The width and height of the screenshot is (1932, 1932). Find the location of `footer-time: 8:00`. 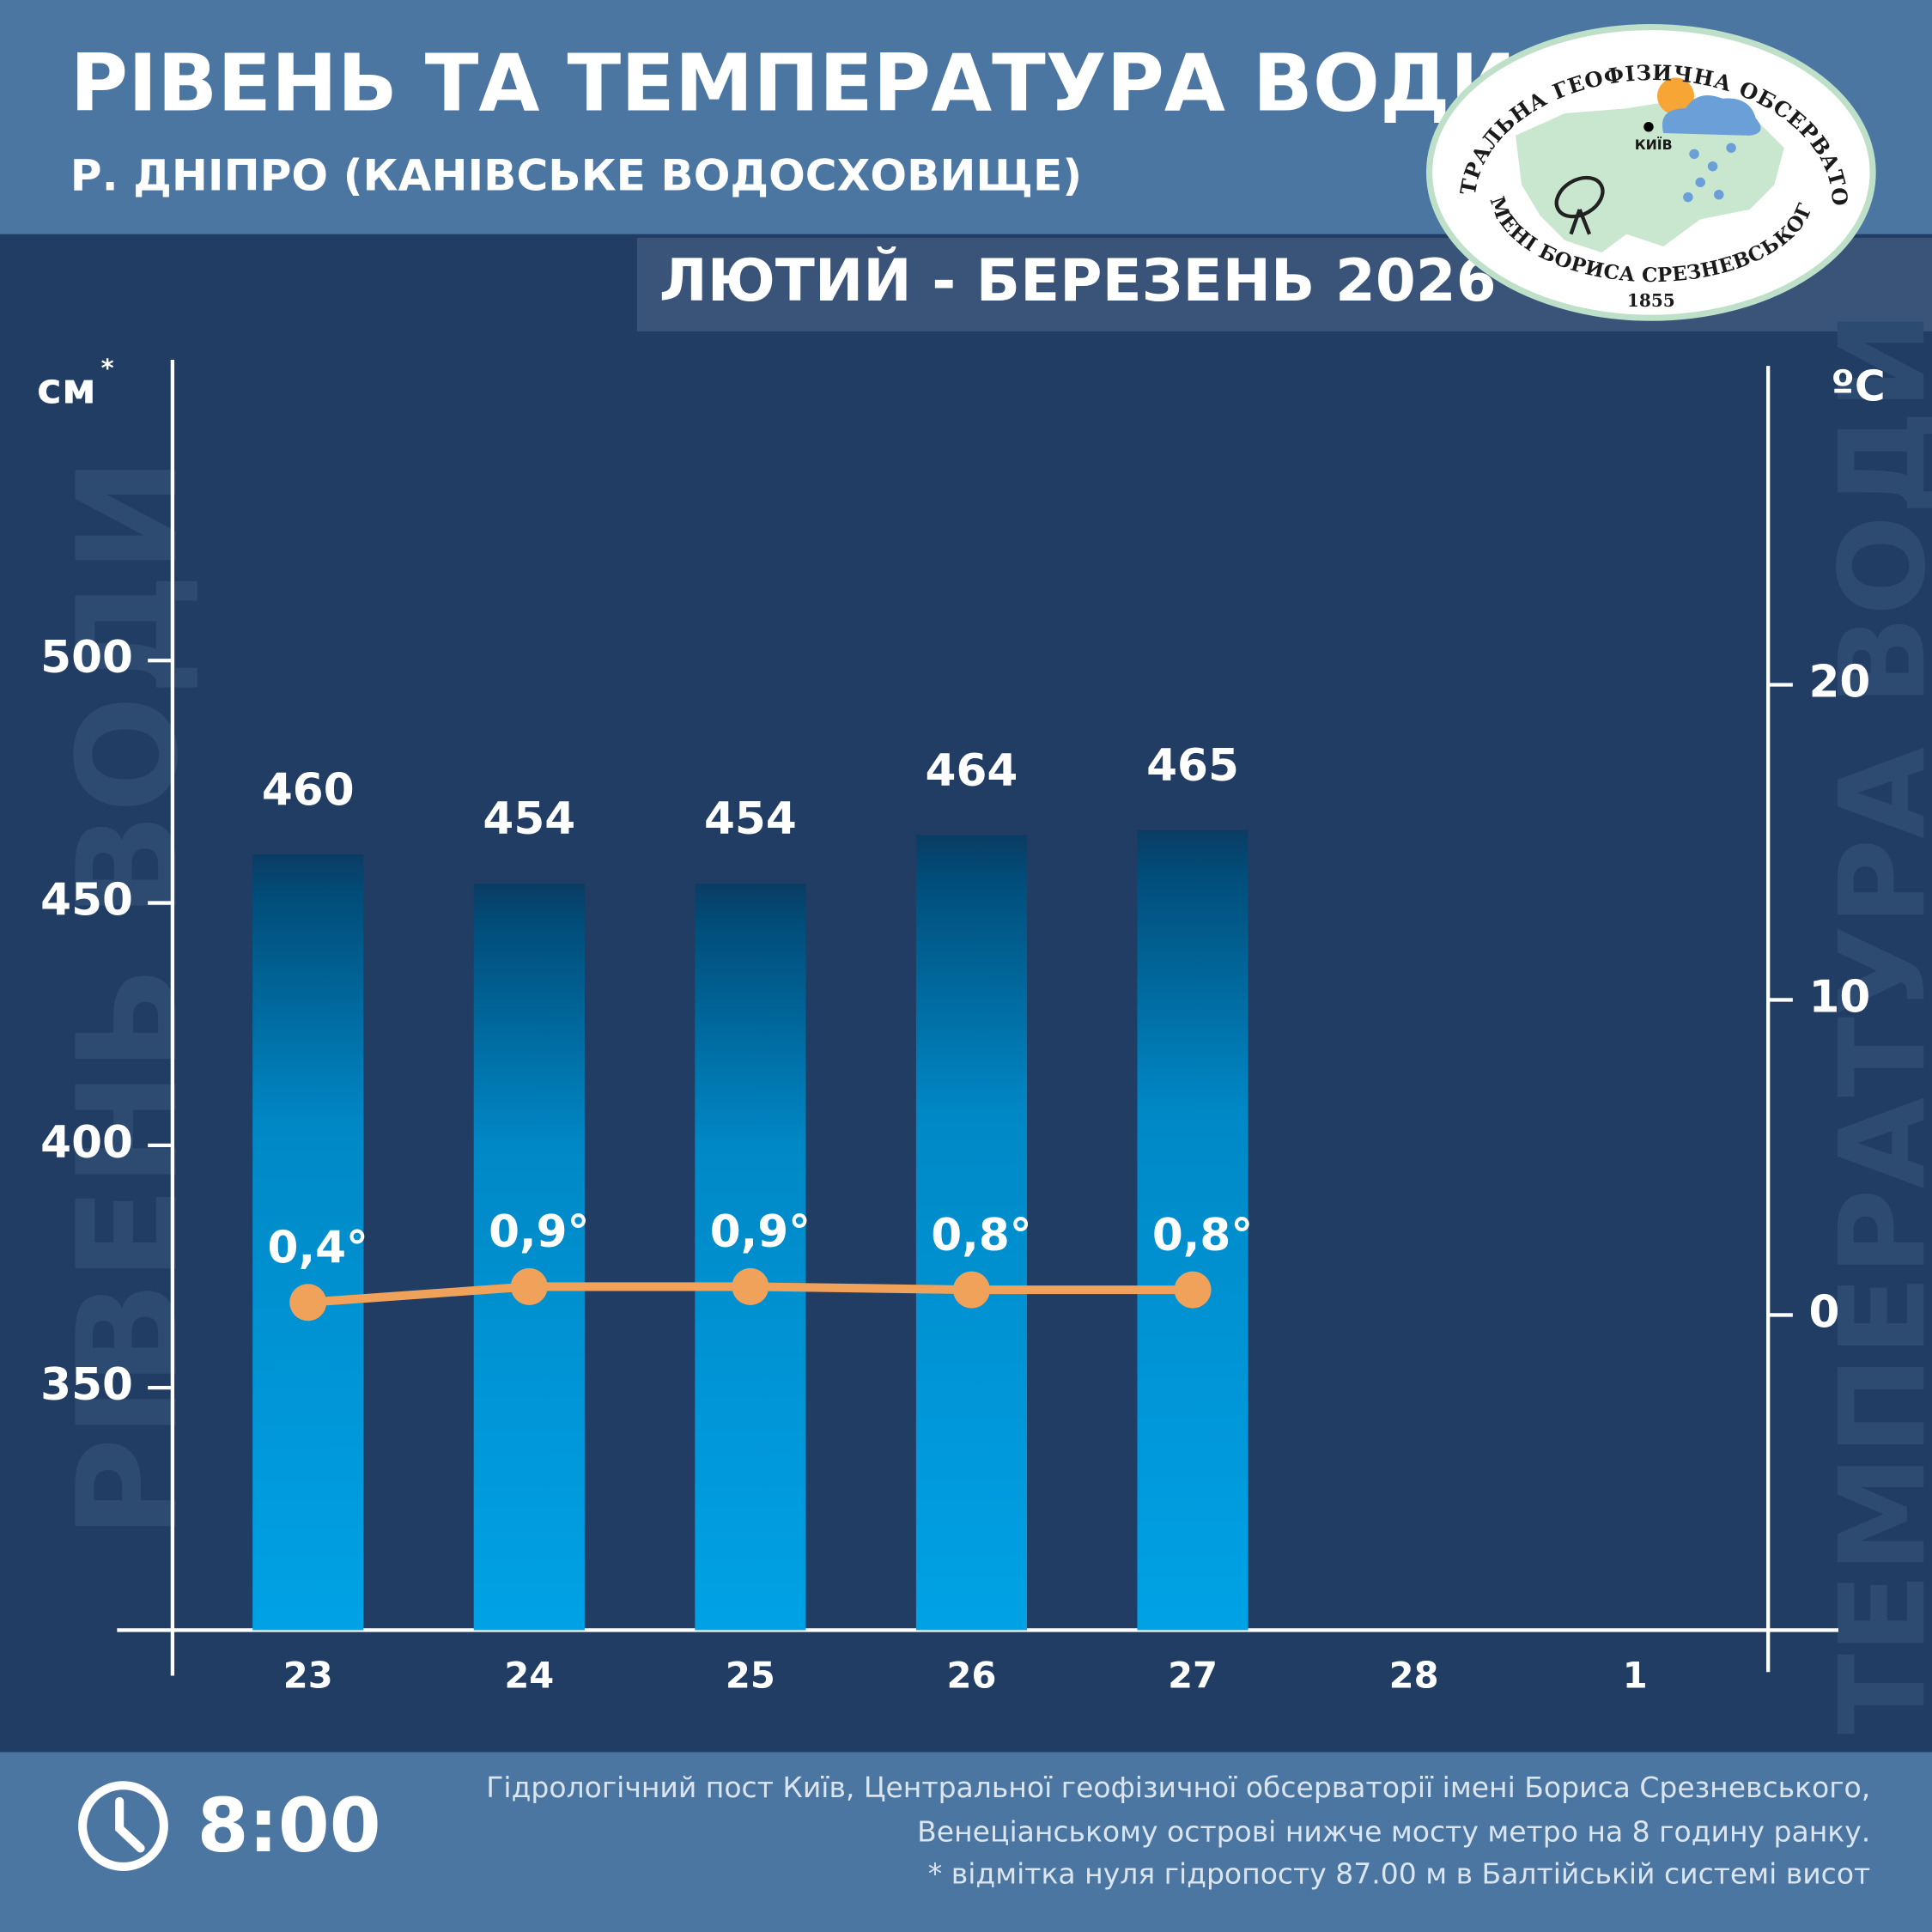

footer-time: 8:00 is located at coordinates (289, 1826).